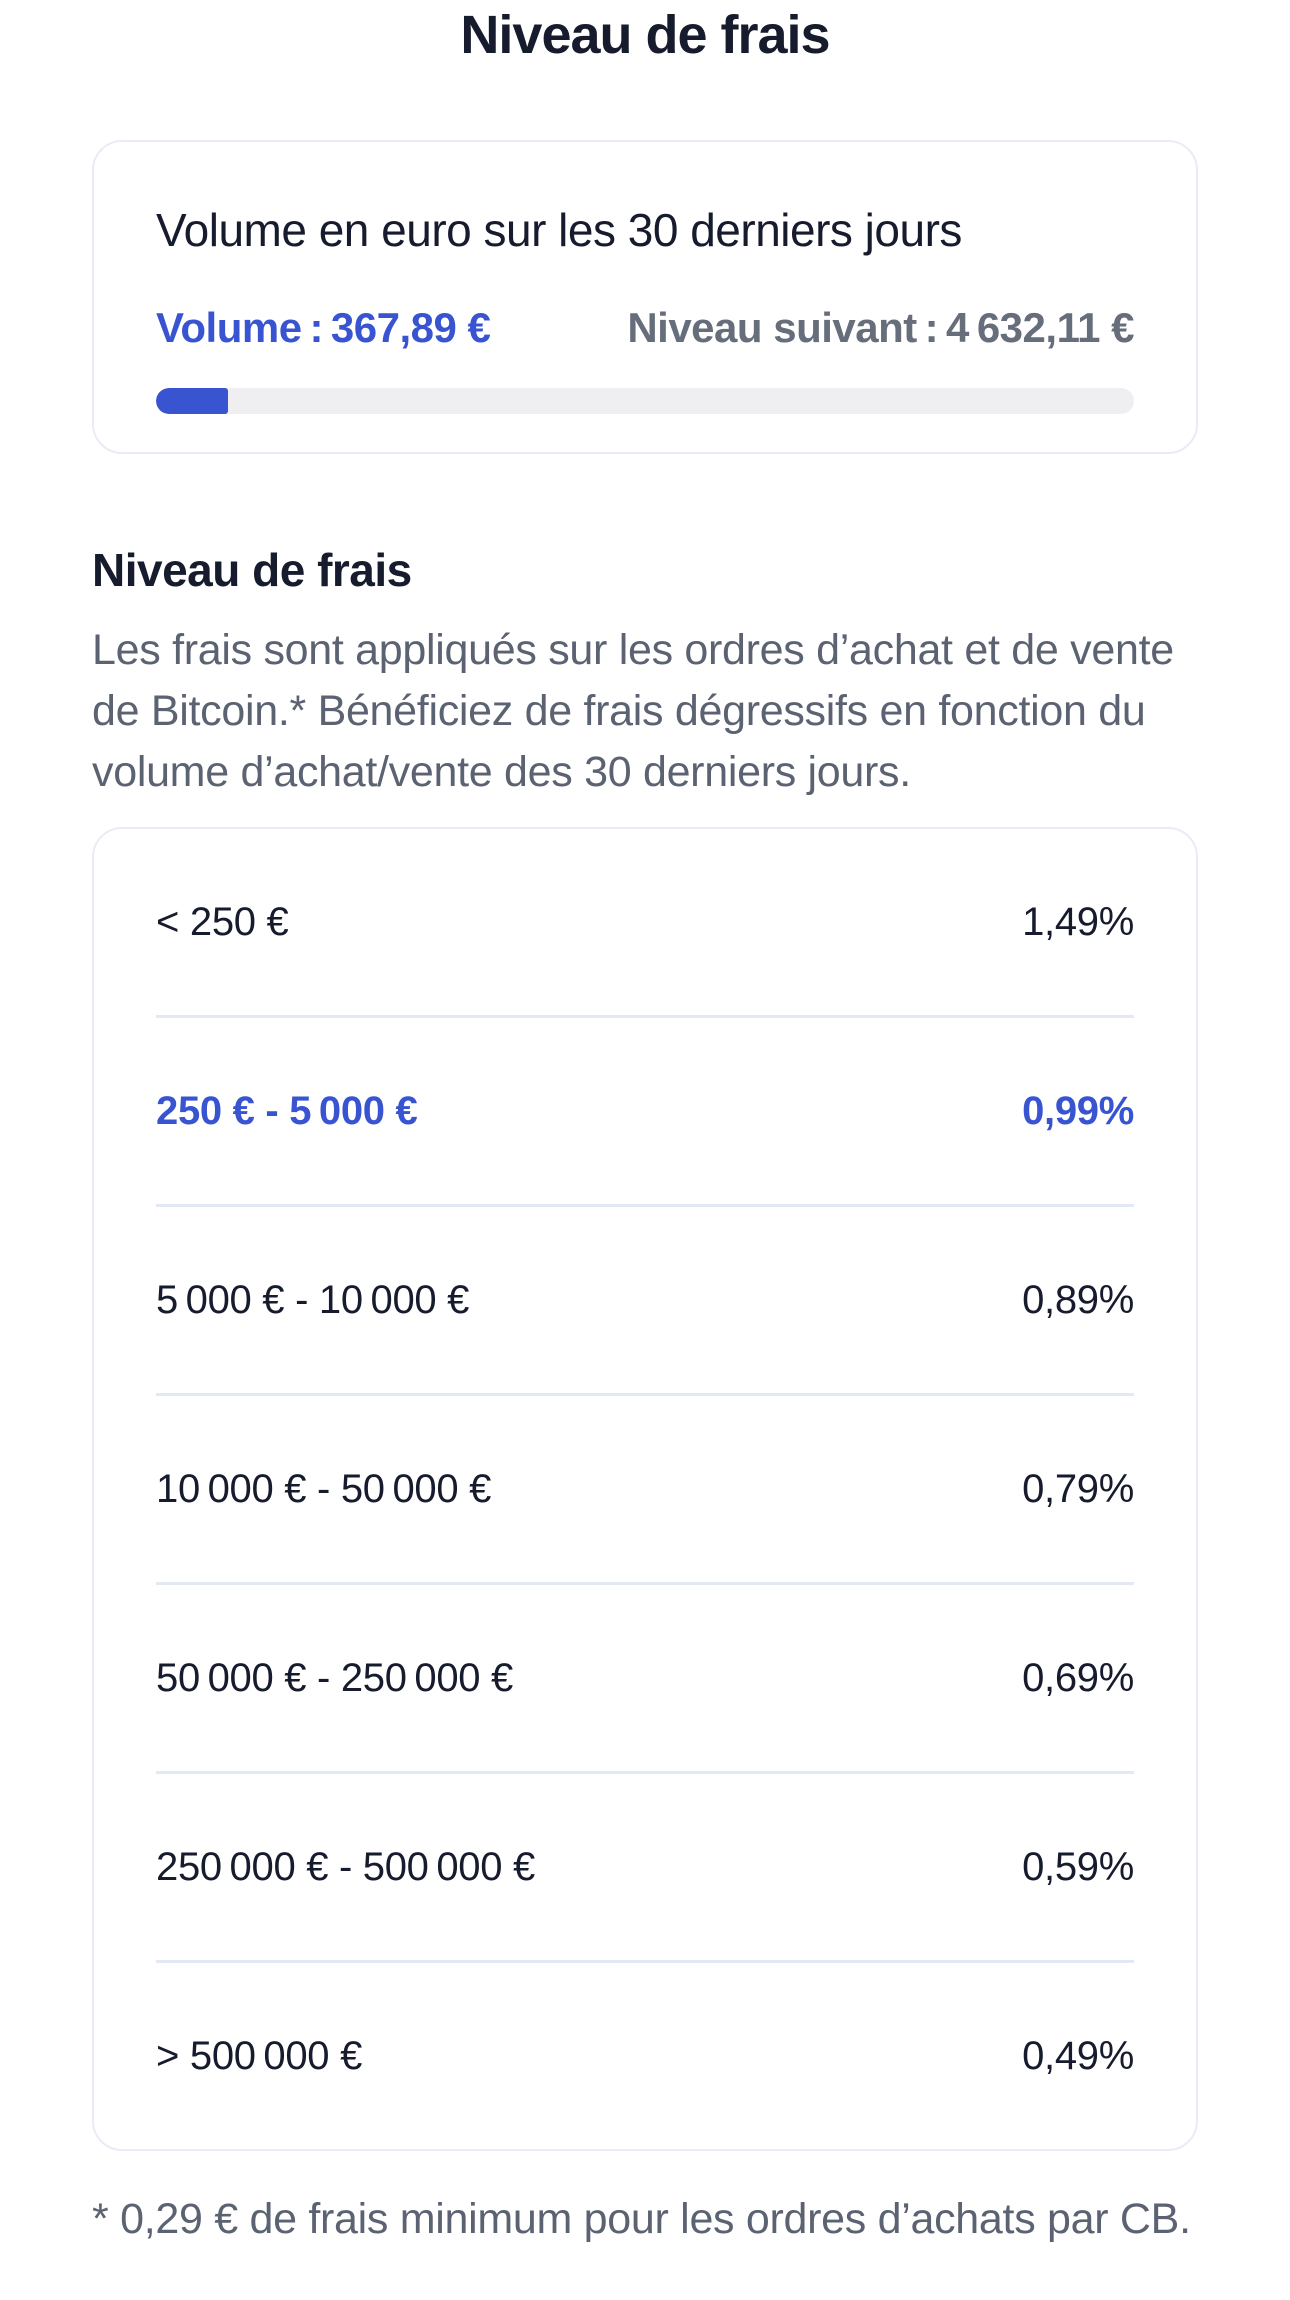 The image size is (1290, 2300). What do you see at coordinates (880, 327) in the screenshot?
I see `next-level-value: Niveau suivant : 4 632,11 €` at bounding box center [880, 327].